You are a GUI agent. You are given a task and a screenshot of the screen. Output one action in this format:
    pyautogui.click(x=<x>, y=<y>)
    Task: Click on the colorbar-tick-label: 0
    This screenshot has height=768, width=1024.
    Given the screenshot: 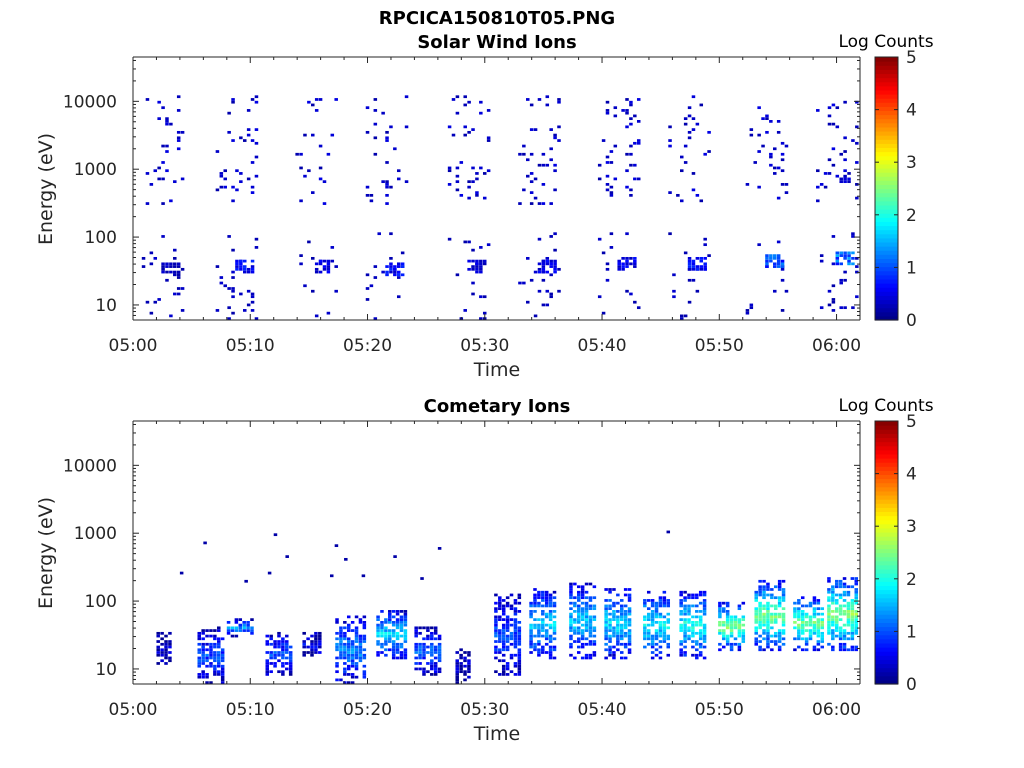 What is the action you would take?
    pyautogui.click(x=911, y=685)
    